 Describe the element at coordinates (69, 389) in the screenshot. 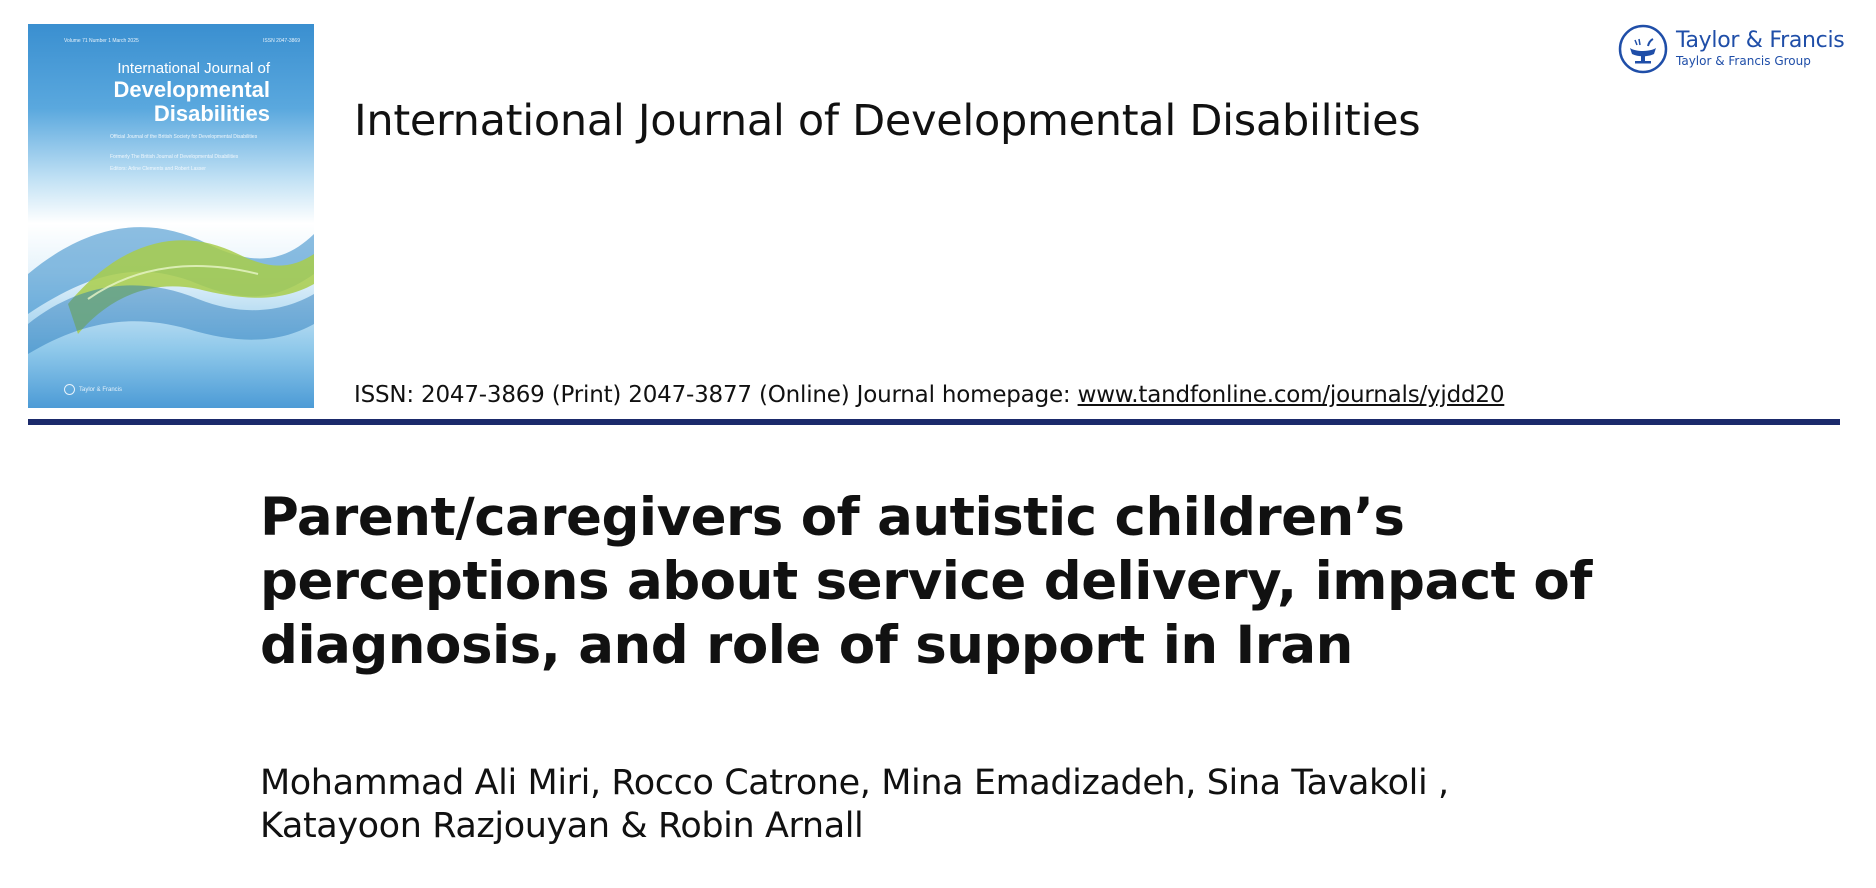

I see `cover-logo-icon` at that location.